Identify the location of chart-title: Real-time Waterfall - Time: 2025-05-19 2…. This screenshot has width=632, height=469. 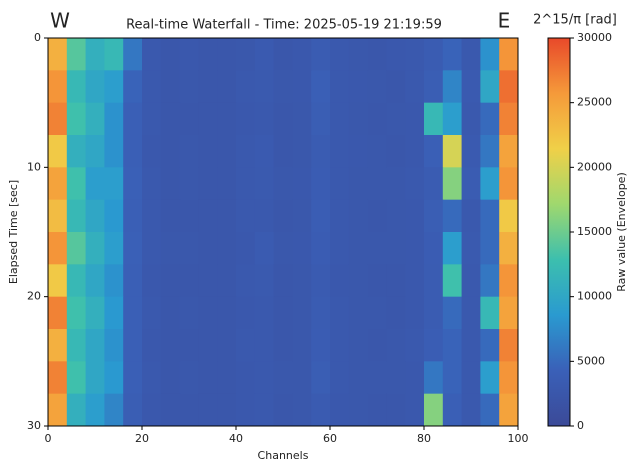
(284, 25).